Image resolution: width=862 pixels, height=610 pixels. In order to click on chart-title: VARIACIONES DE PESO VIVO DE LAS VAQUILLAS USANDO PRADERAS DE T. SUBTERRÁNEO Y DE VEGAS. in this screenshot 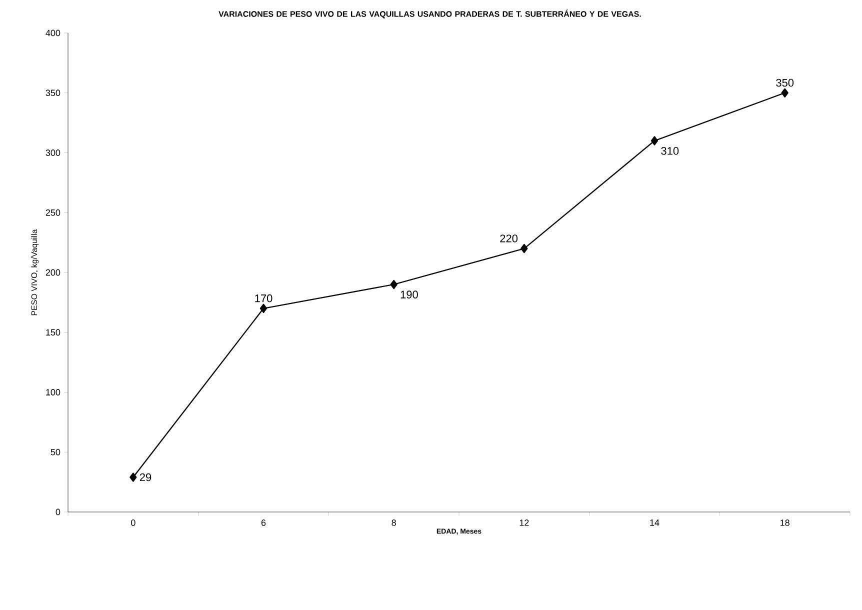, I will do `click(429, 14)`.